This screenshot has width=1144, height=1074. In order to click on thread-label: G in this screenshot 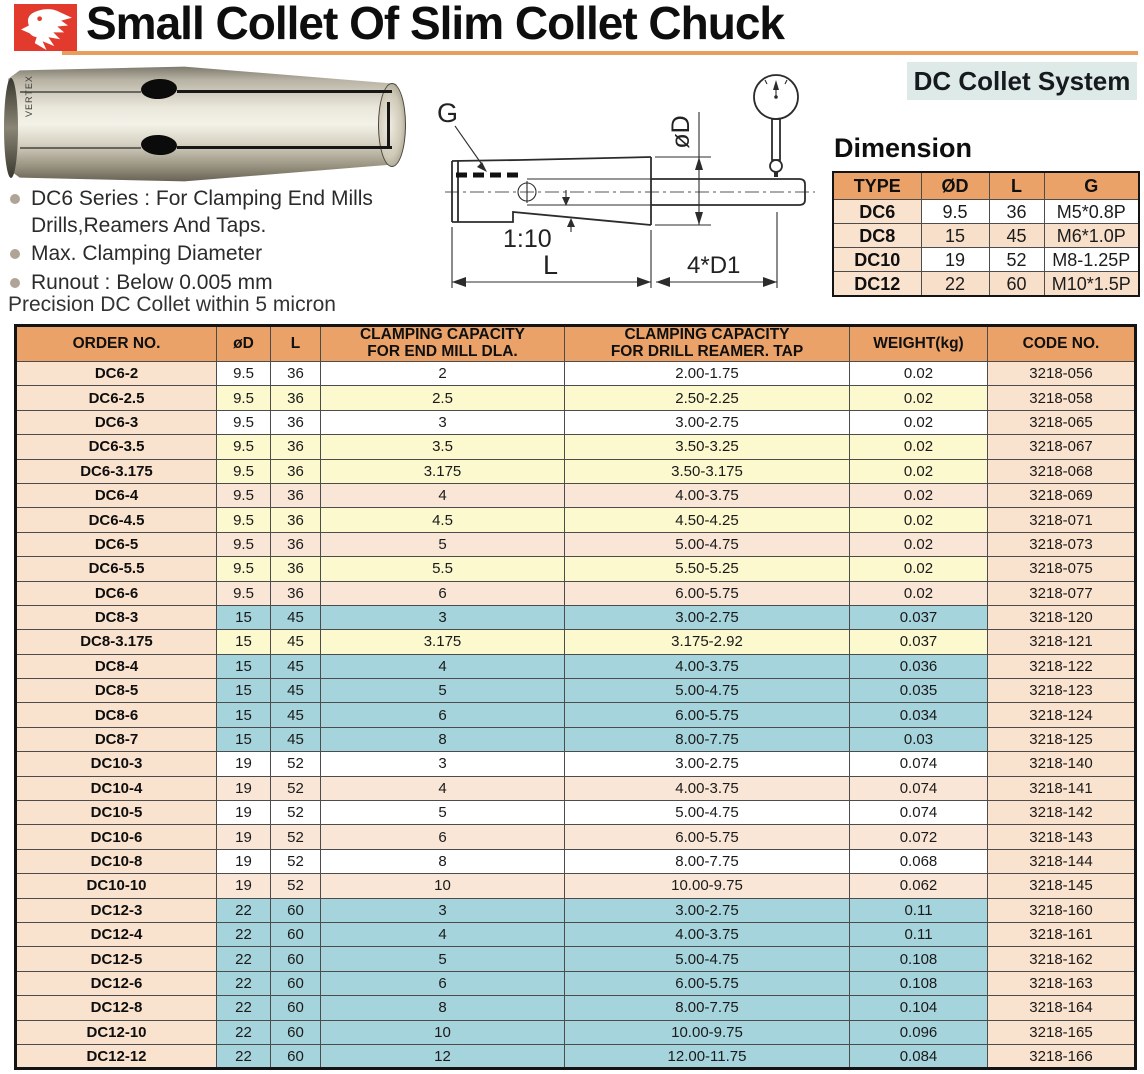, I will do `click(447, 113)`.